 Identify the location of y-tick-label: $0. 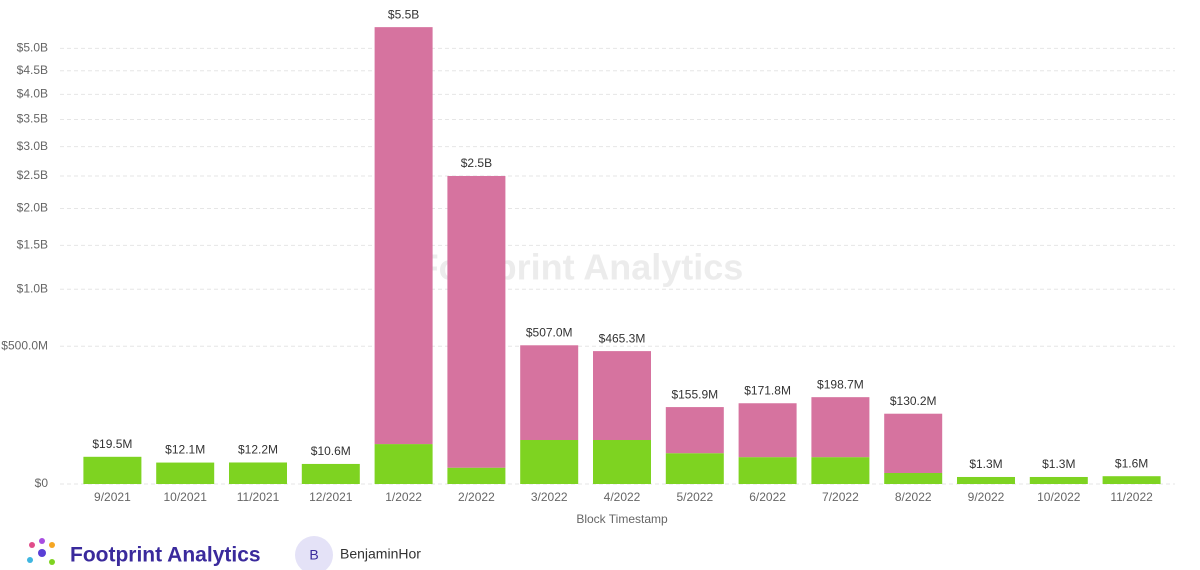
(42, 483).